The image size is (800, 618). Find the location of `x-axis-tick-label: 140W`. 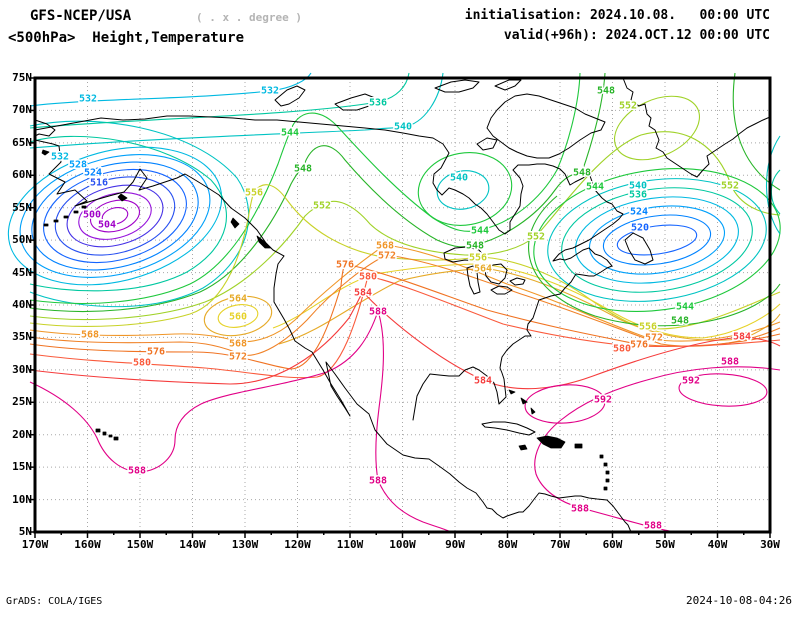

x-axis-tick-label: 140W is located at coordinates (192, 544).